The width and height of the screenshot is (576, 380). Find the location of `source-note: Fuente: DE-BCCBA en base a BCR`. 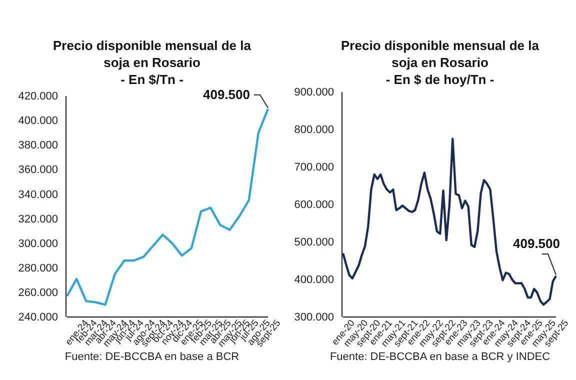

source-note: Fuente: DE-BCCBA en base a BCR is located at coordinates (152, 357).